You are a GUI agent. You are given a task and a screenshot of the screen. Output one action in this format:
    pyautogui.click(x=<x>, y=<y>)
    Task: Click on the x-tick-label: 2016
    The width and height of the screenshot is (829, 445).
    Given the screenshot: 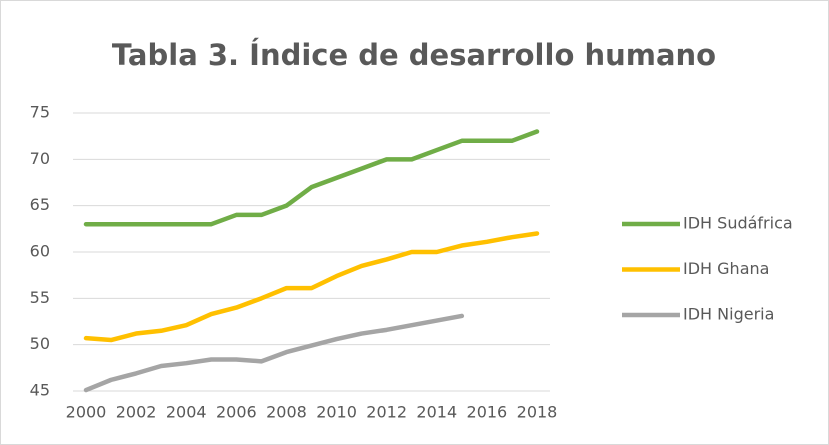 What is the action you would take?
    pyautogui.click(x=487, y=412)
    